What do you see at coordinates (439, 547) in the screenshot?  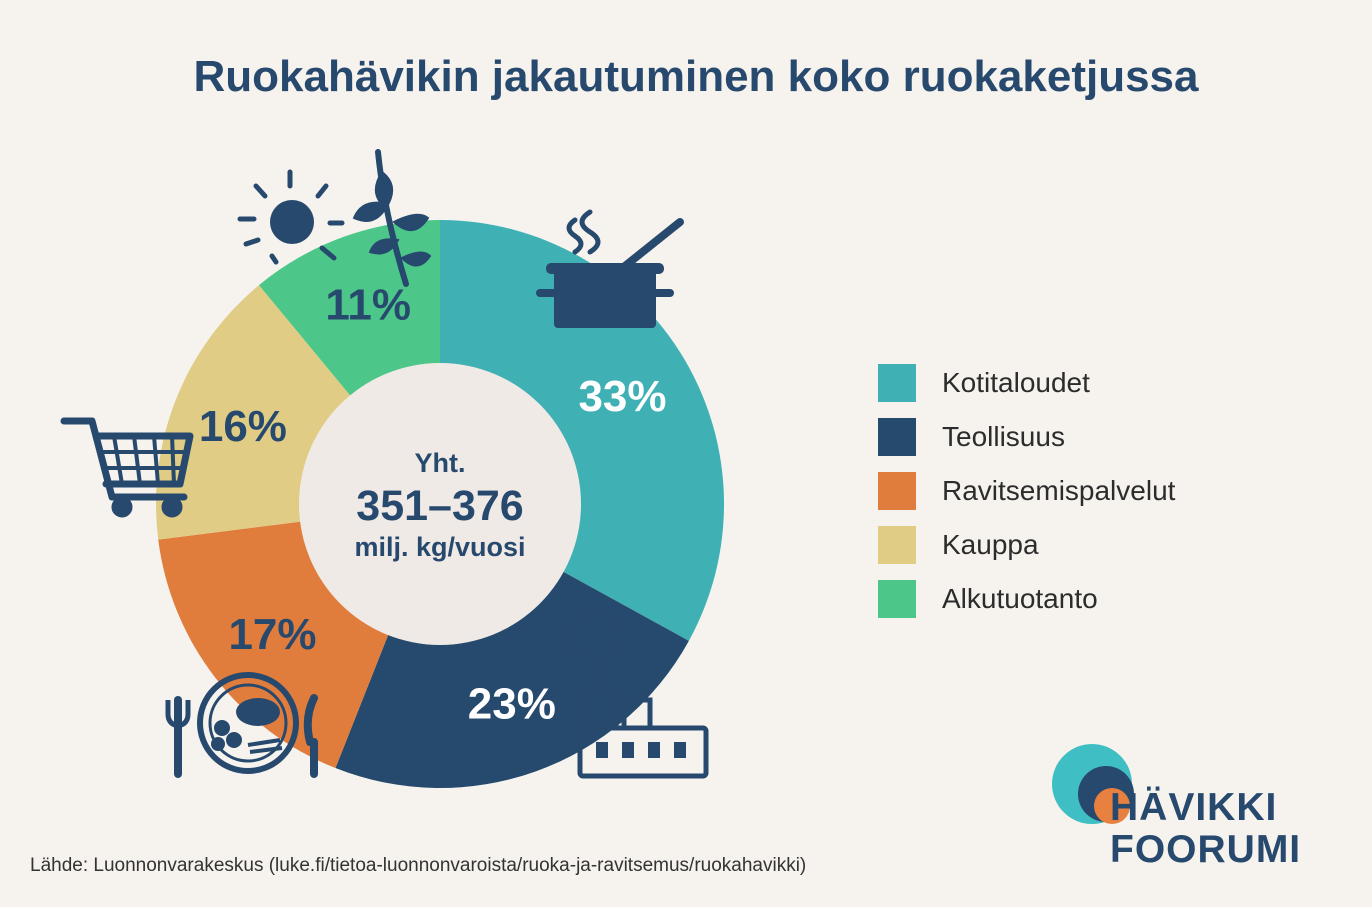 I see `center-total-unit: milj. kg/vuosi` at bounding box center [439, 547].